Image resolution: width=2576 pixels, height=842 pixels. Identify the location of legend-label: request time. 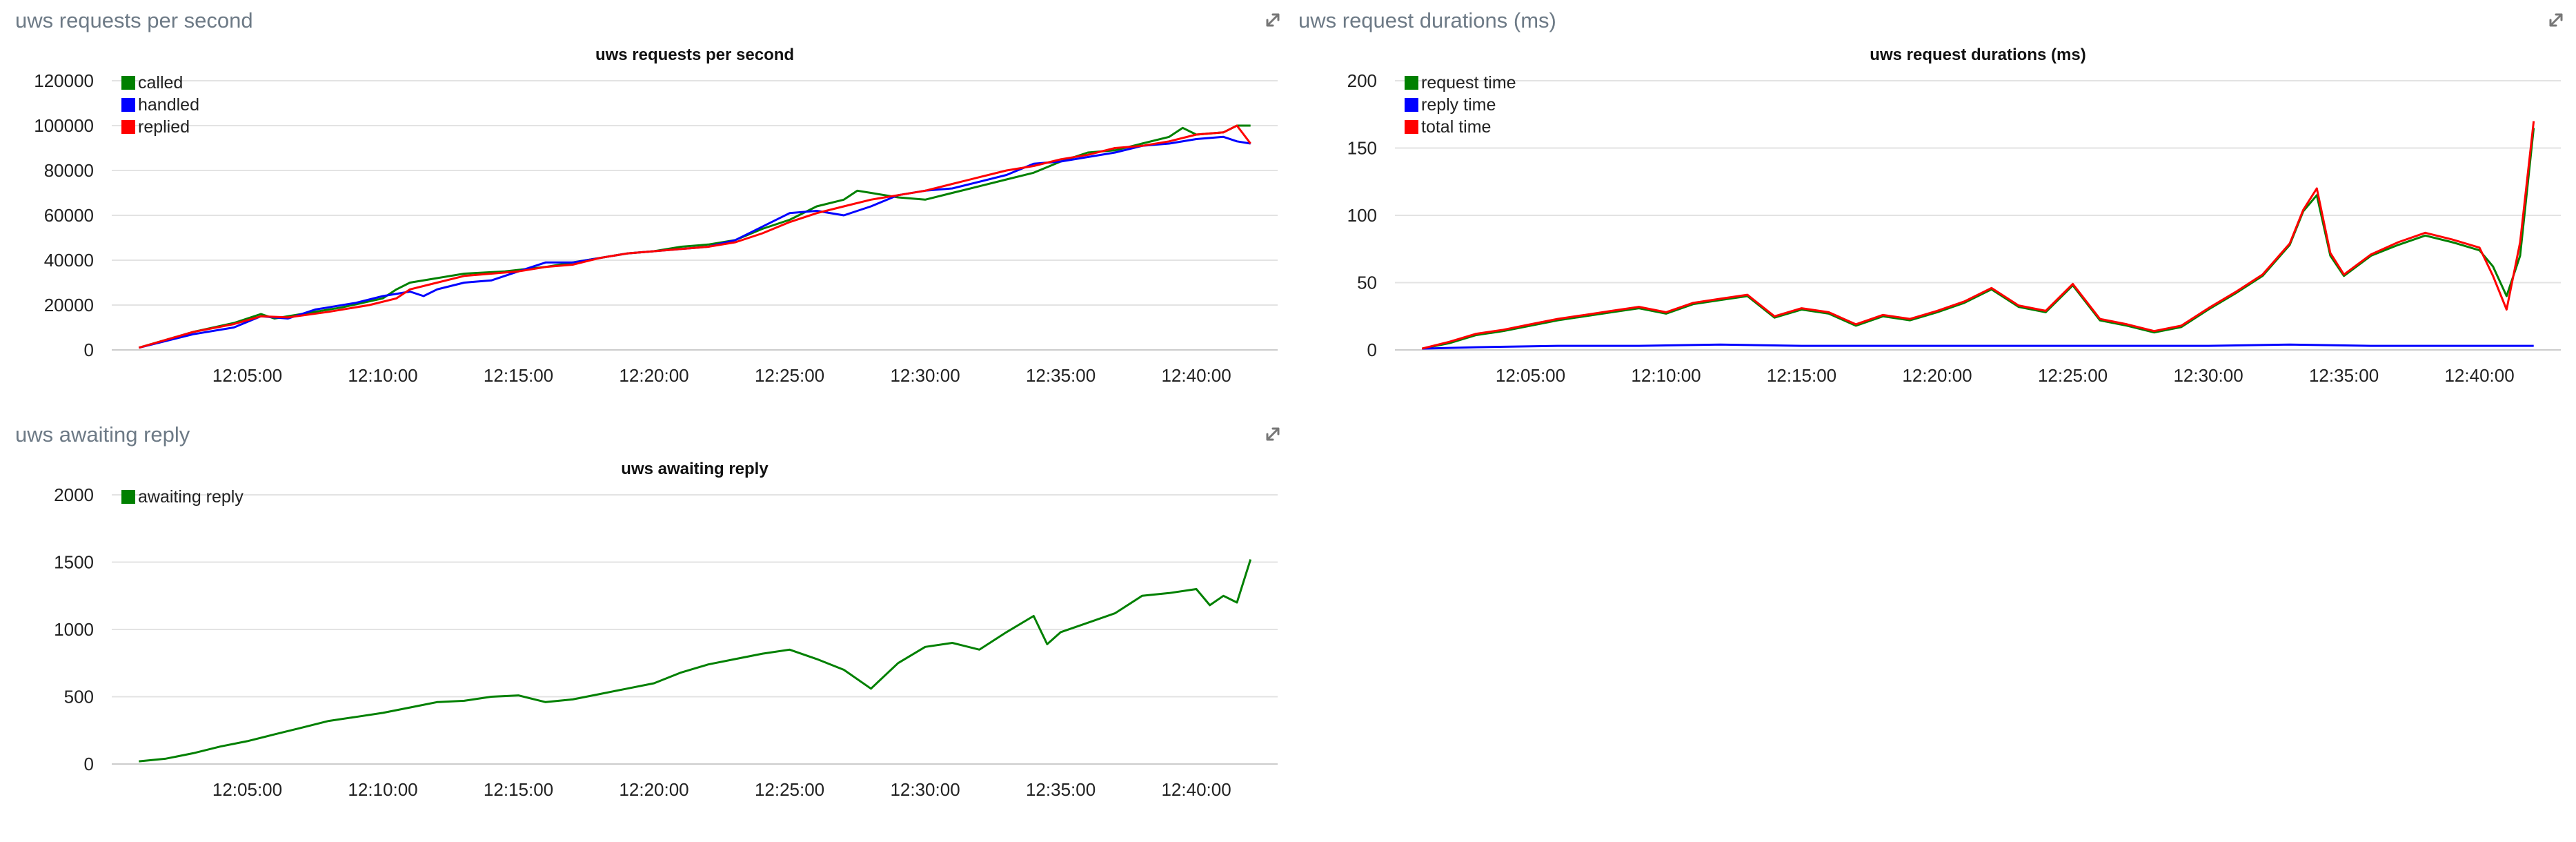
(1468, 82).